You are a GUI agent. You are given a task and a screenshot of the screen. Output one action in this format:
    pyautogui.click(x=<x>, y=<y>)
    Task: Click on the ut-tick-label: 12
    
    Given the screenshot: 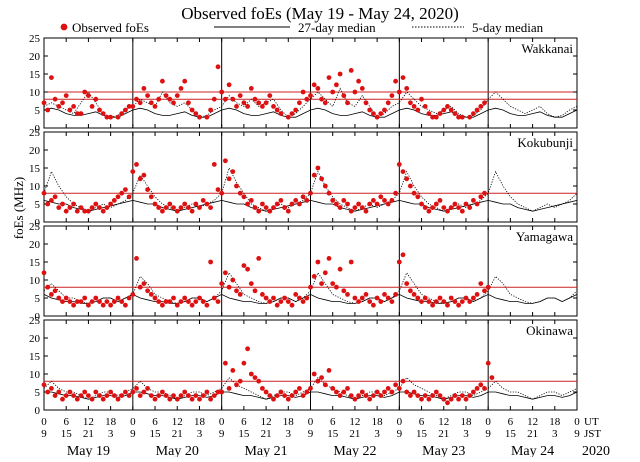 What is the action you would take?
    pyautogui.click(x=354, y=422)
    